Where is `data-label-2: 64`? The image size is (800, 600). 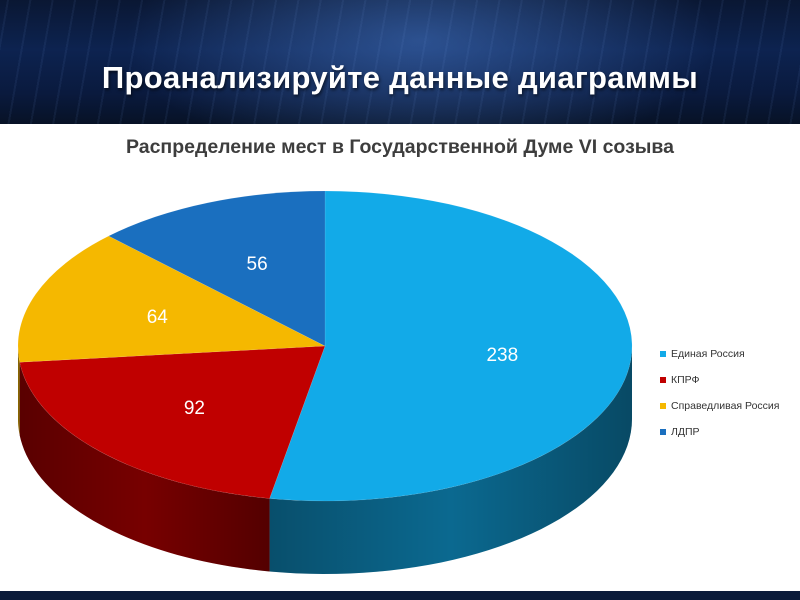
data-label-2: 64 is located at coordinates (158, 317).